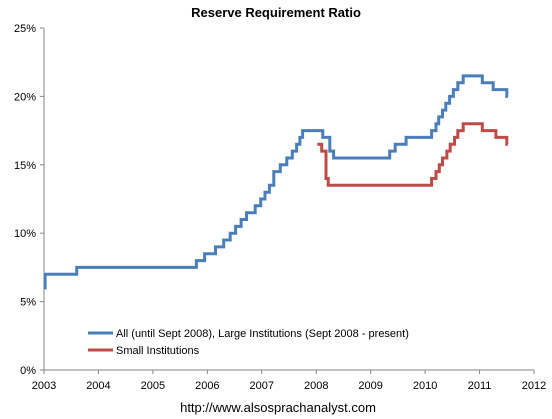  Describe the element at coordinates (370, 386) in the screenshot. I see `x-tick-label: 2009` at that location.